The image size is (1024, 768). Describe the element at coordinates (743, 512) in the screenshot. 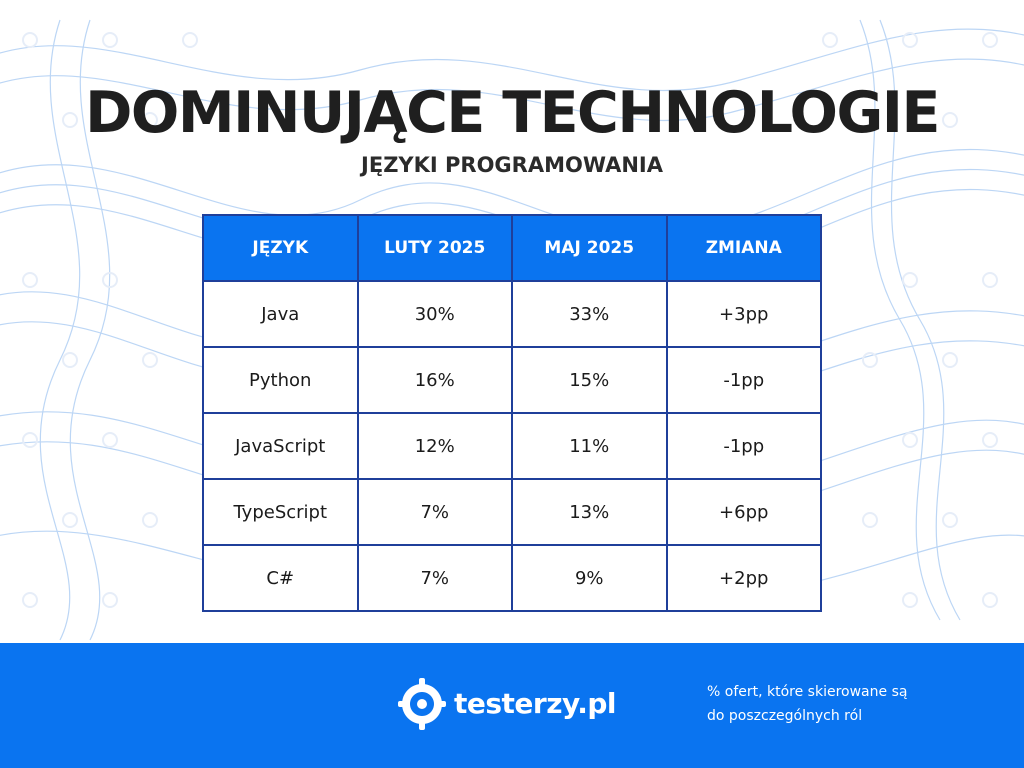

I see `cell-change: +6pp` at that location.